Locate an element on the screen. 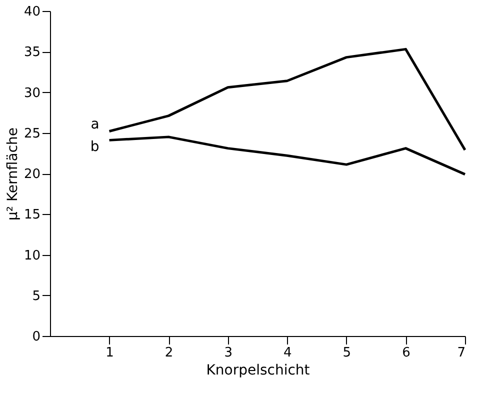 Image resolution: width=503 pixels, height=405 pixels. x-tick-label: 5 is located at coordinates (347, 353).